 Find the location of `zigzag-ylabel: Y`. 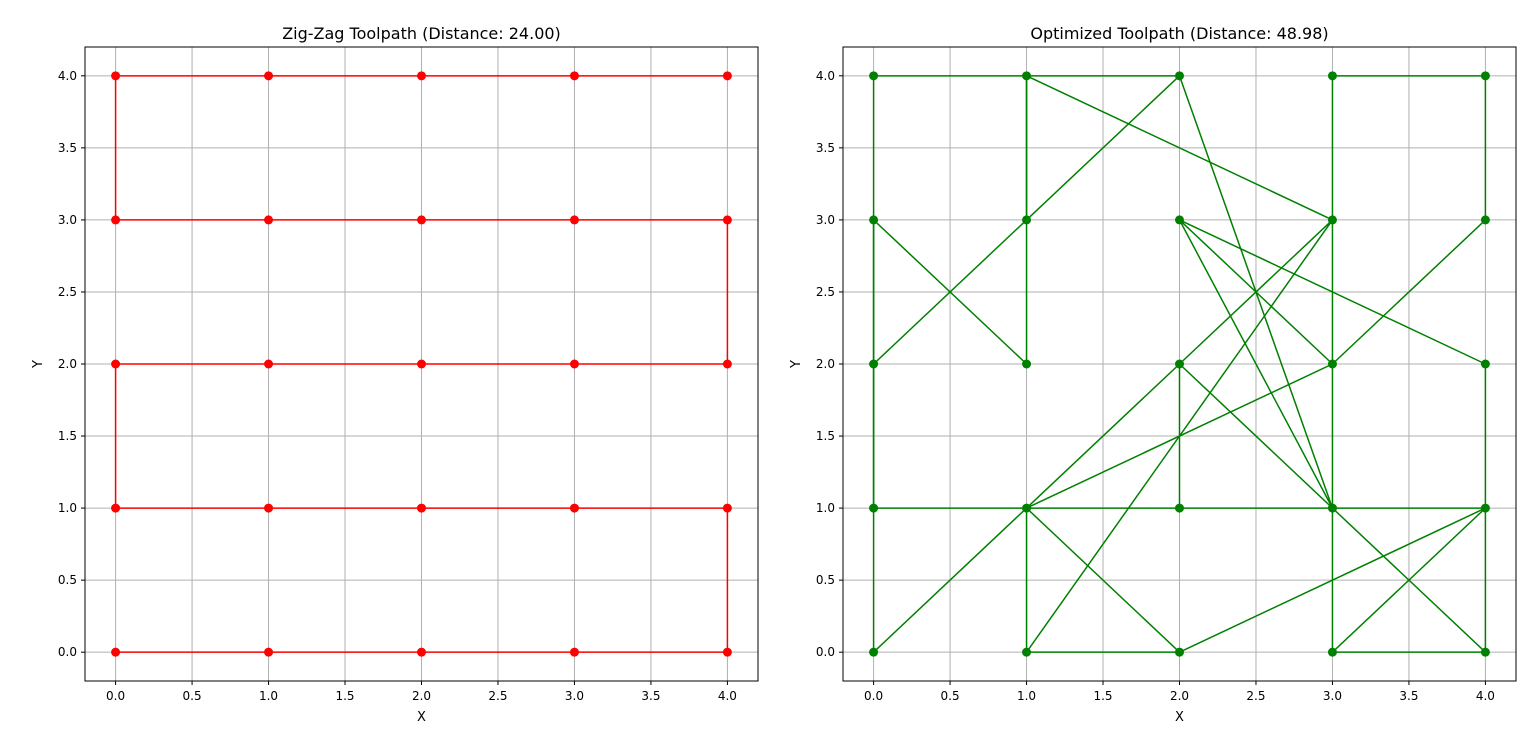

zigzag-ylabel: Y is located at coordinates (38, 364).